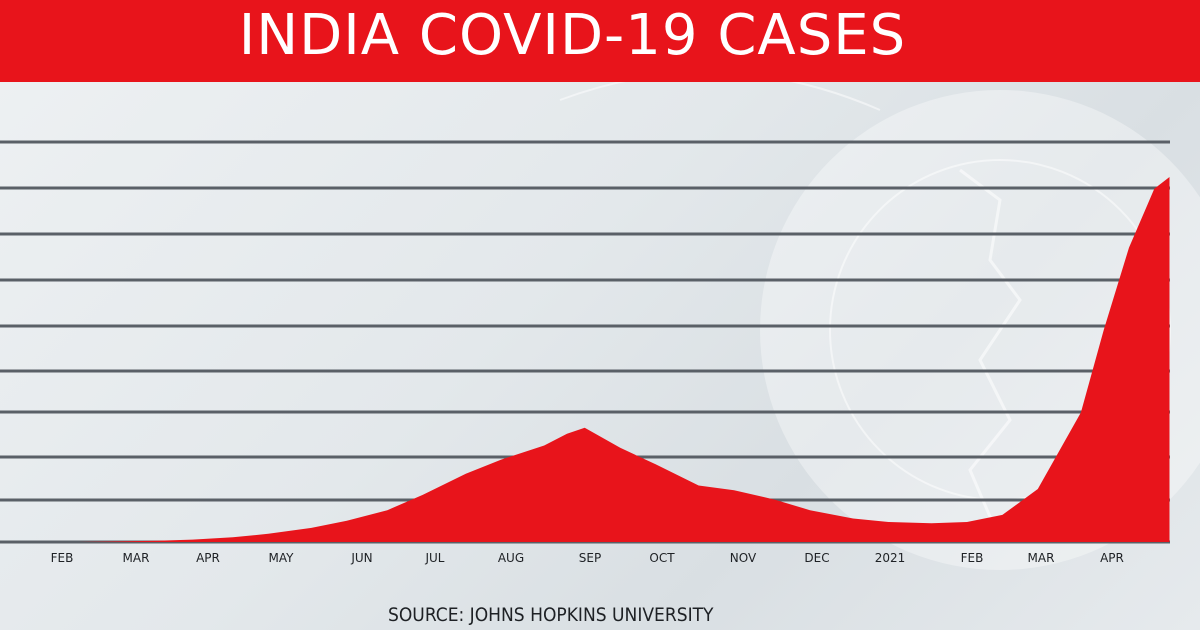 This screenshot has height=630, width=1200. Describe the element at coordinates (551, 615) in the screenshot. I see `source-note: SOURCE: JOHNS HOPKINS UNIVERSITY` at that location.